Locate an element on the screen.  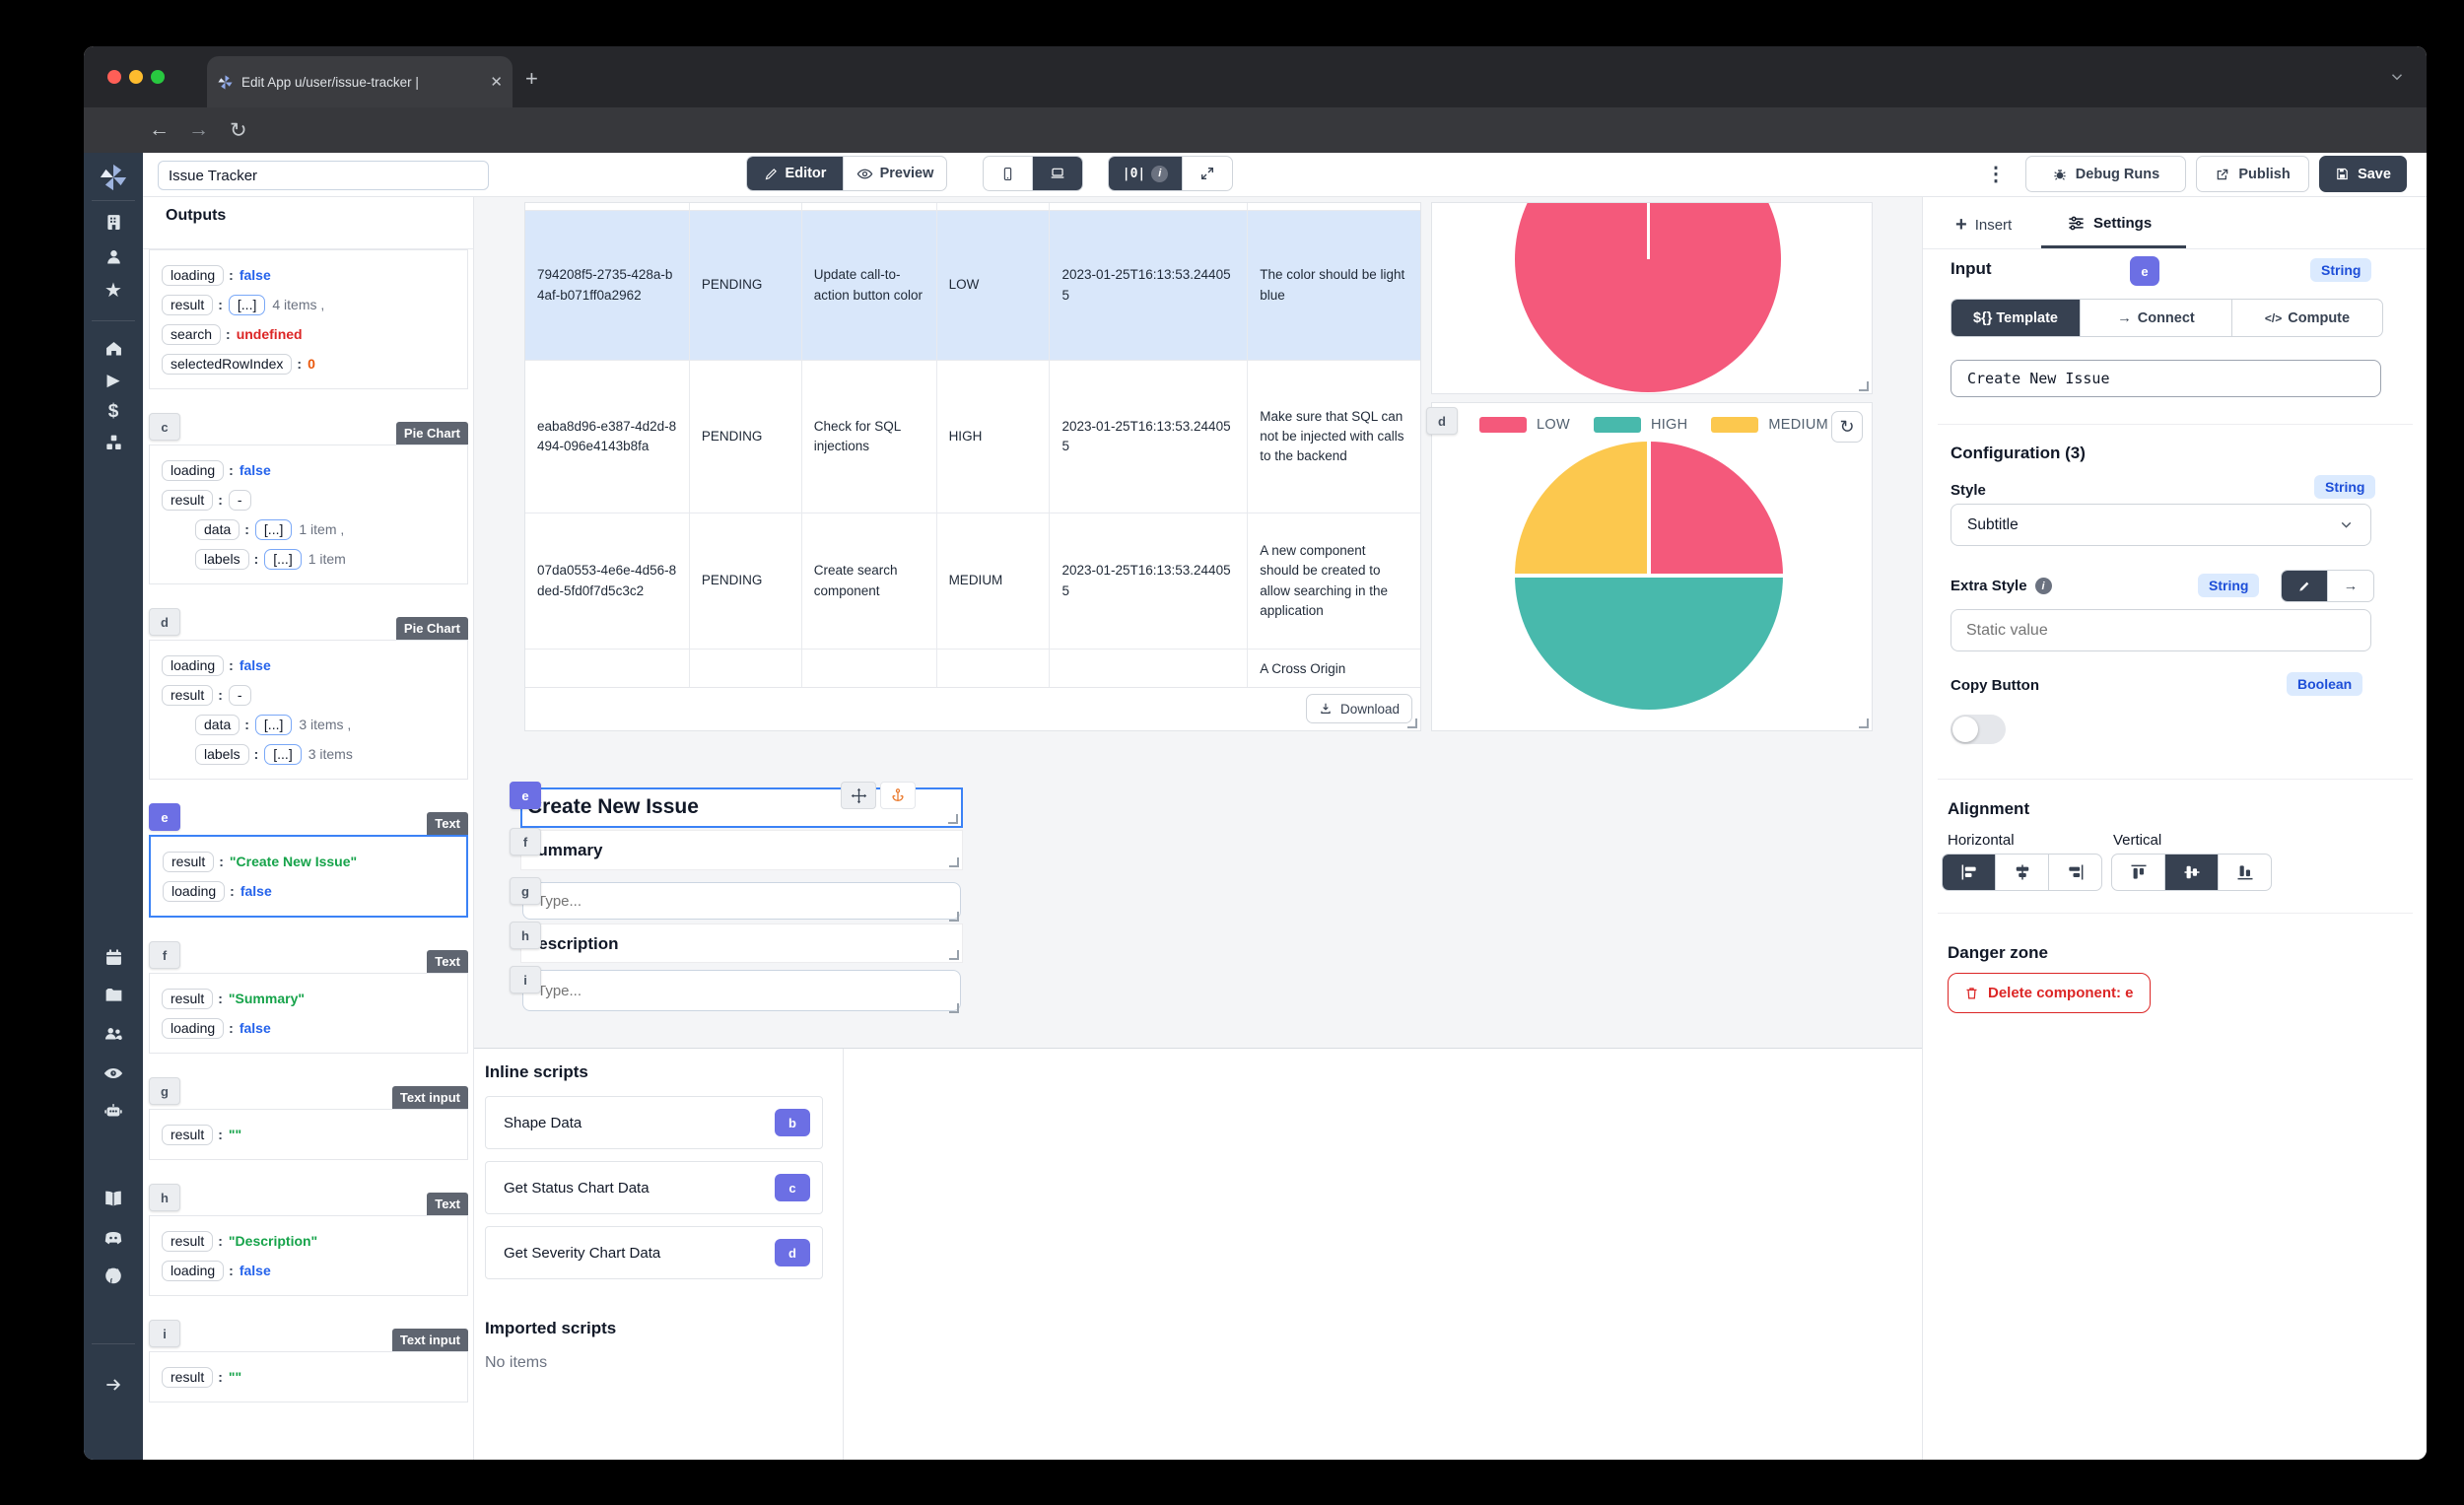
legend-item: LOW is located at coordinates (1530, 425).